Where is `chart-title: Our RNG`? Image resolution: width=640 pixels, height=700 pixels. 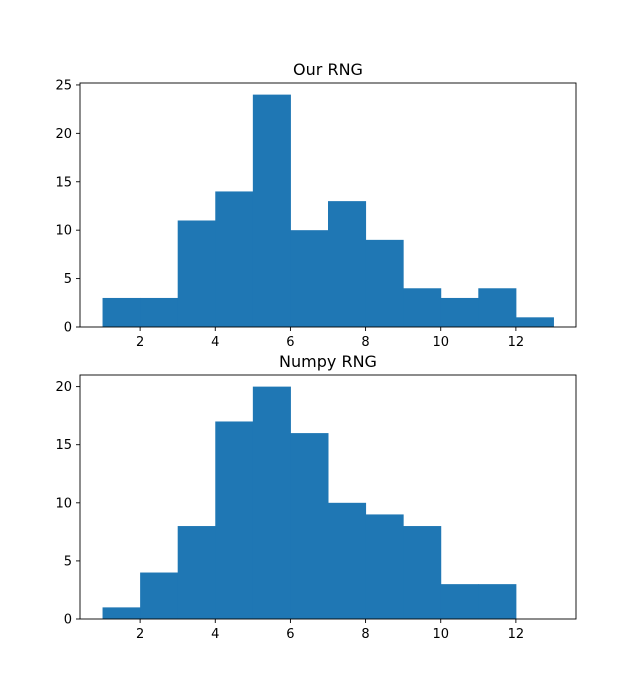
chart-title: Our RNG is located at coordinates (328, 69).